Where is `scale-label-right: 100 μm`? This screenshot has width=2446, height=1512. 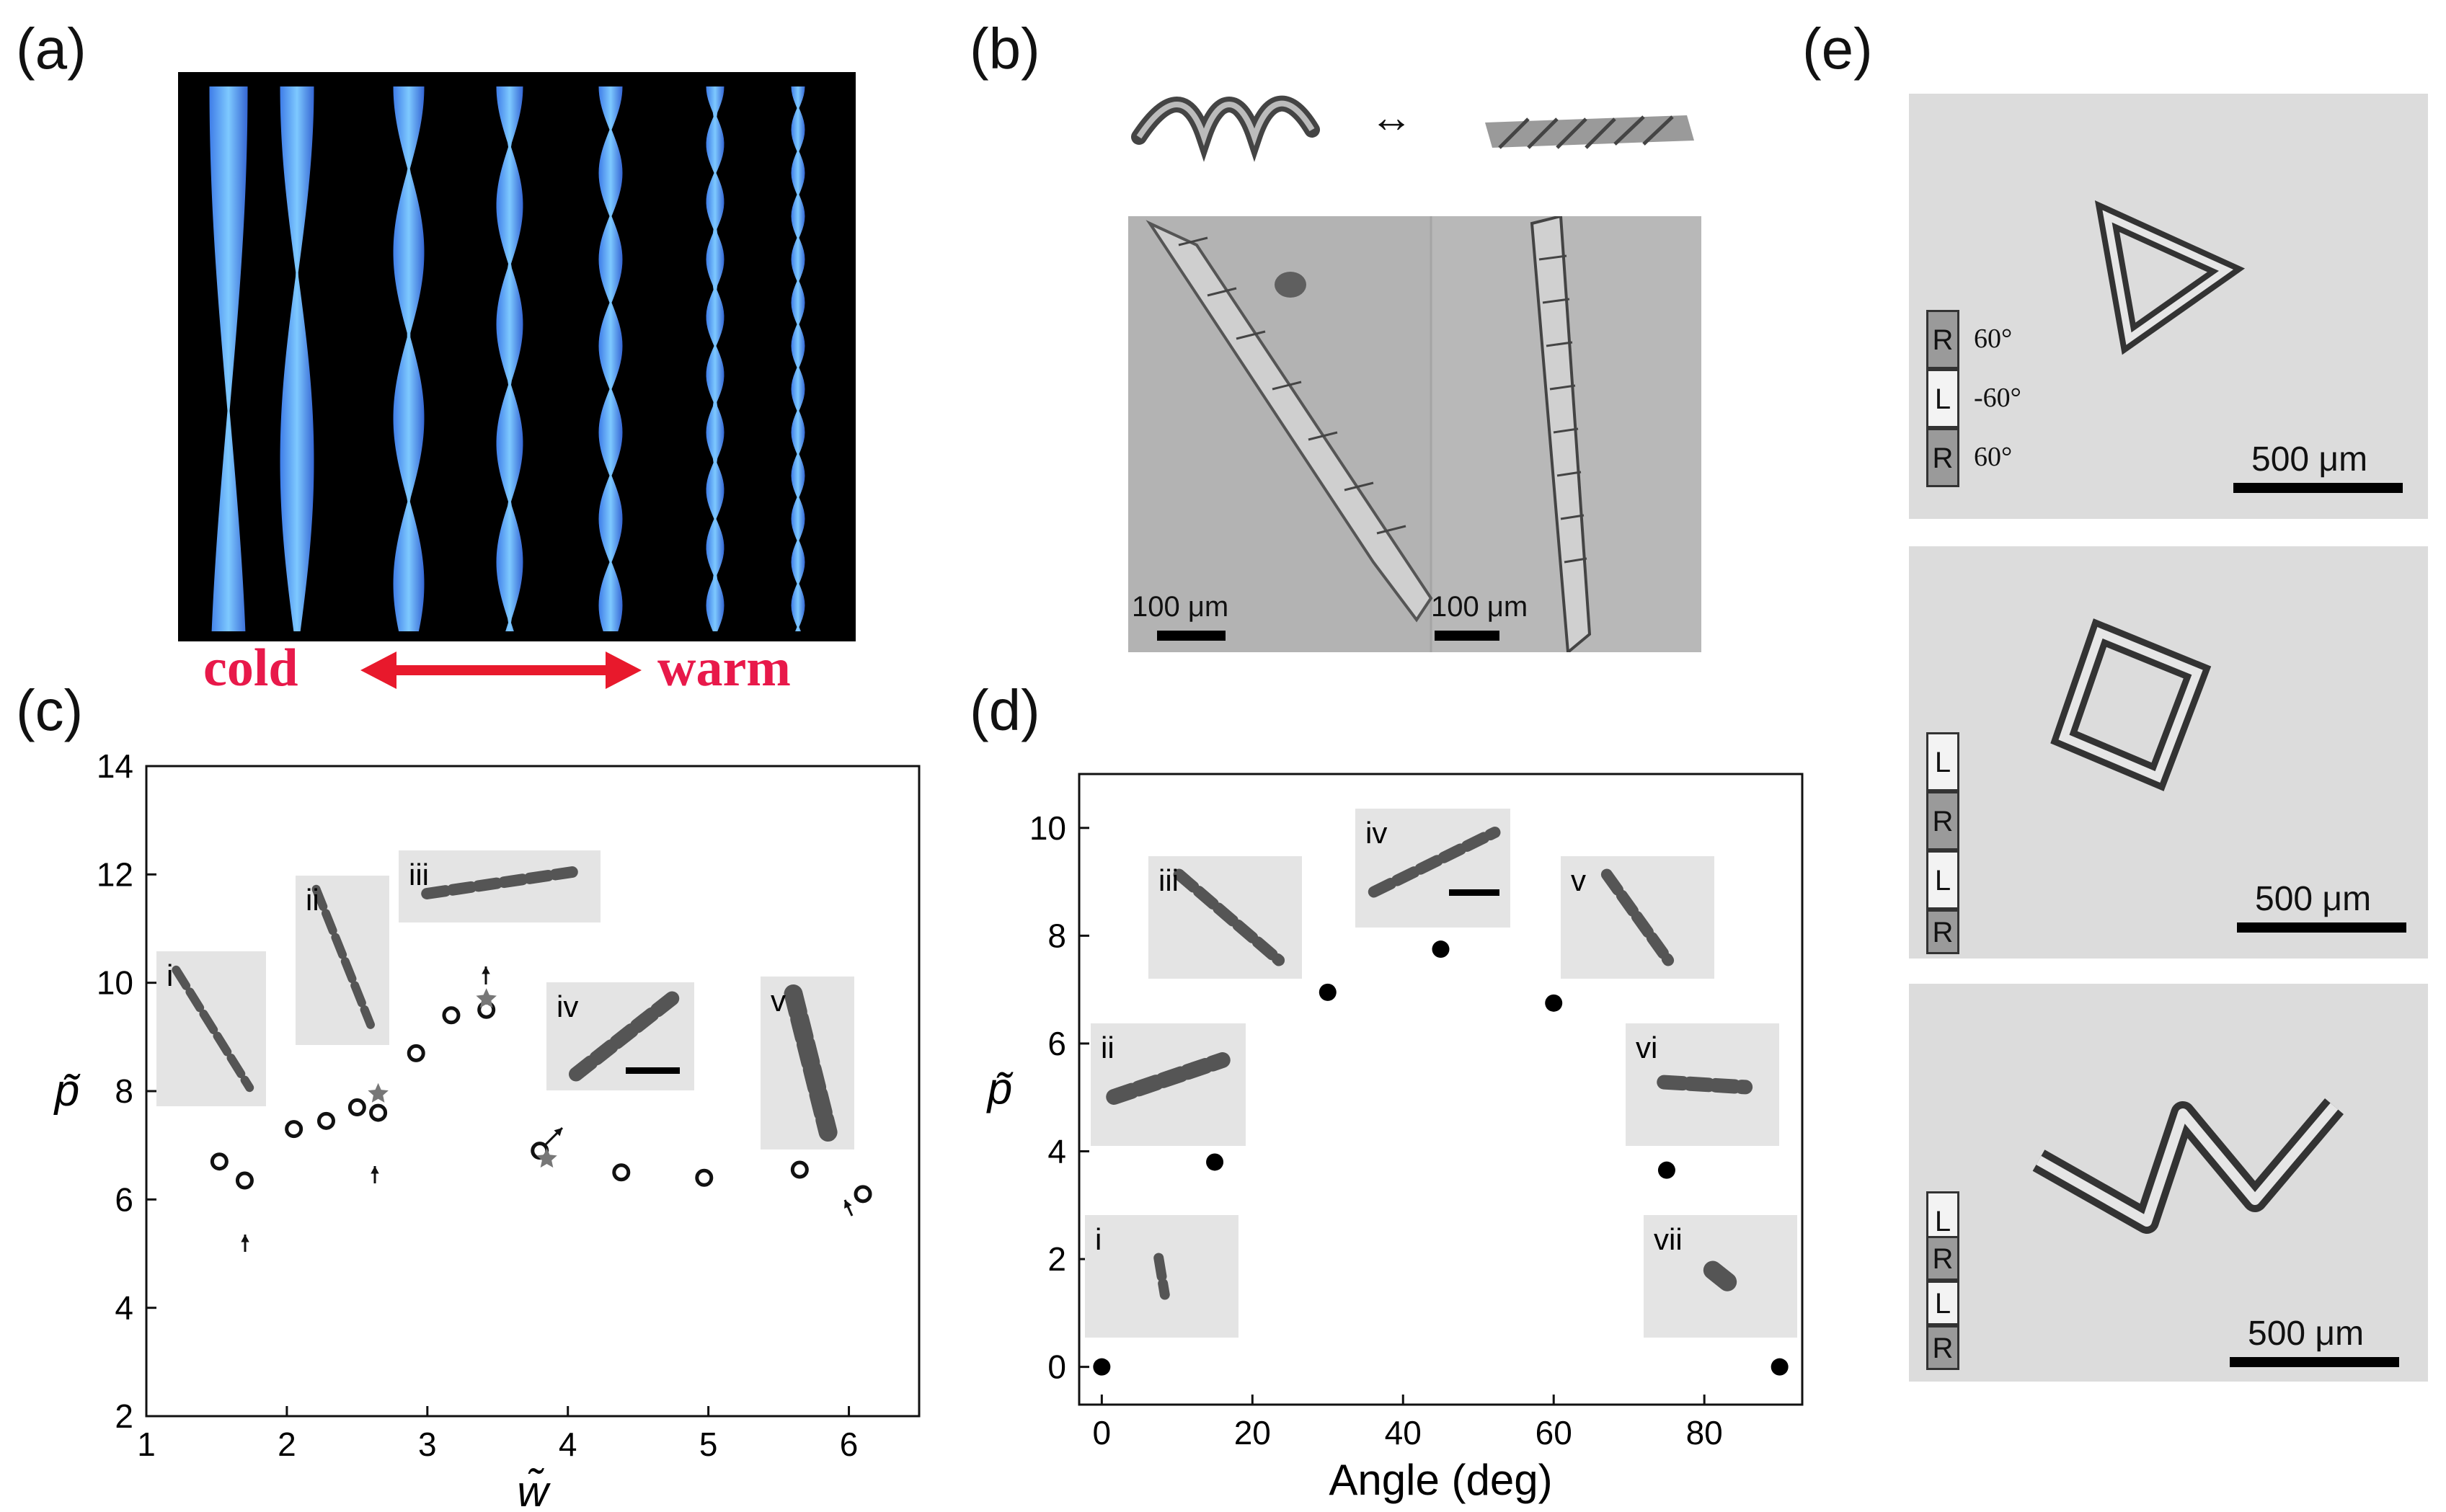 scale-label-right: 100 μm is located at coordinates (1479, 607).